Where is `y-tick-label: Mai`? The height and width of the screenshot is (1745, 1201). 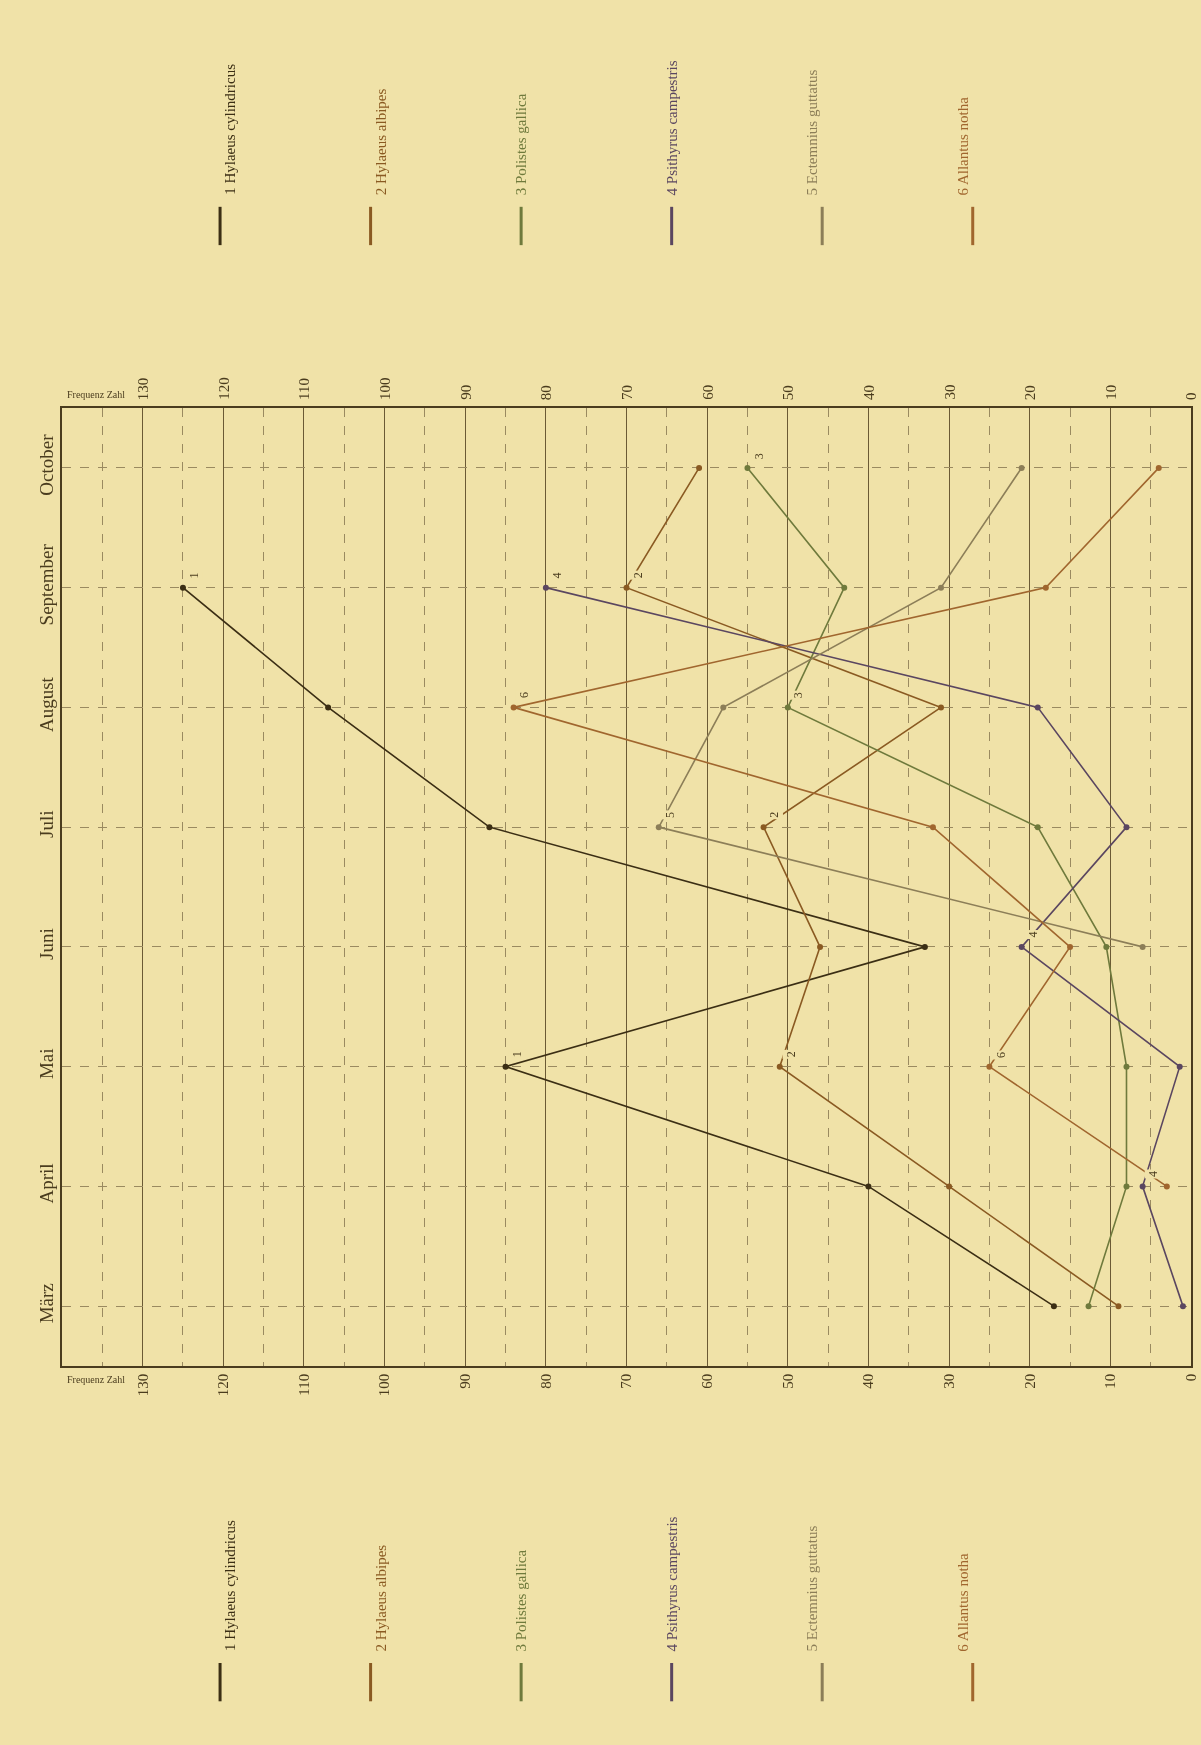 y-tick-label: Mai is located at coordinates (46, 1064).